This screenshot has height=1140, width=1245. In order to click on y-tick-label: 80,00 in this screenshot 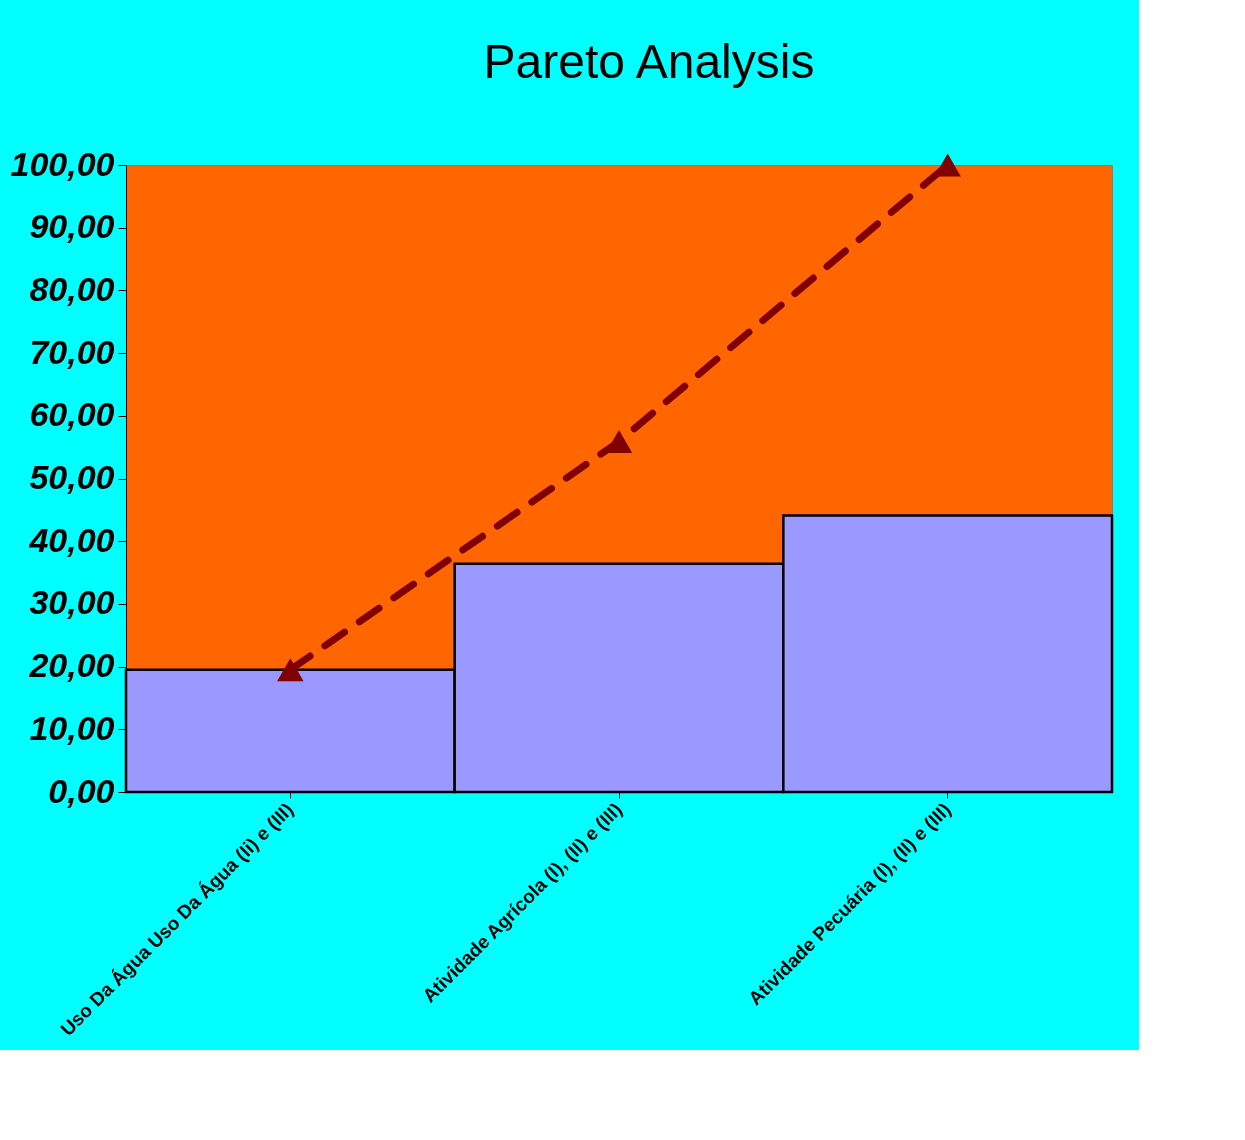, I will do `click(72, 288)`.